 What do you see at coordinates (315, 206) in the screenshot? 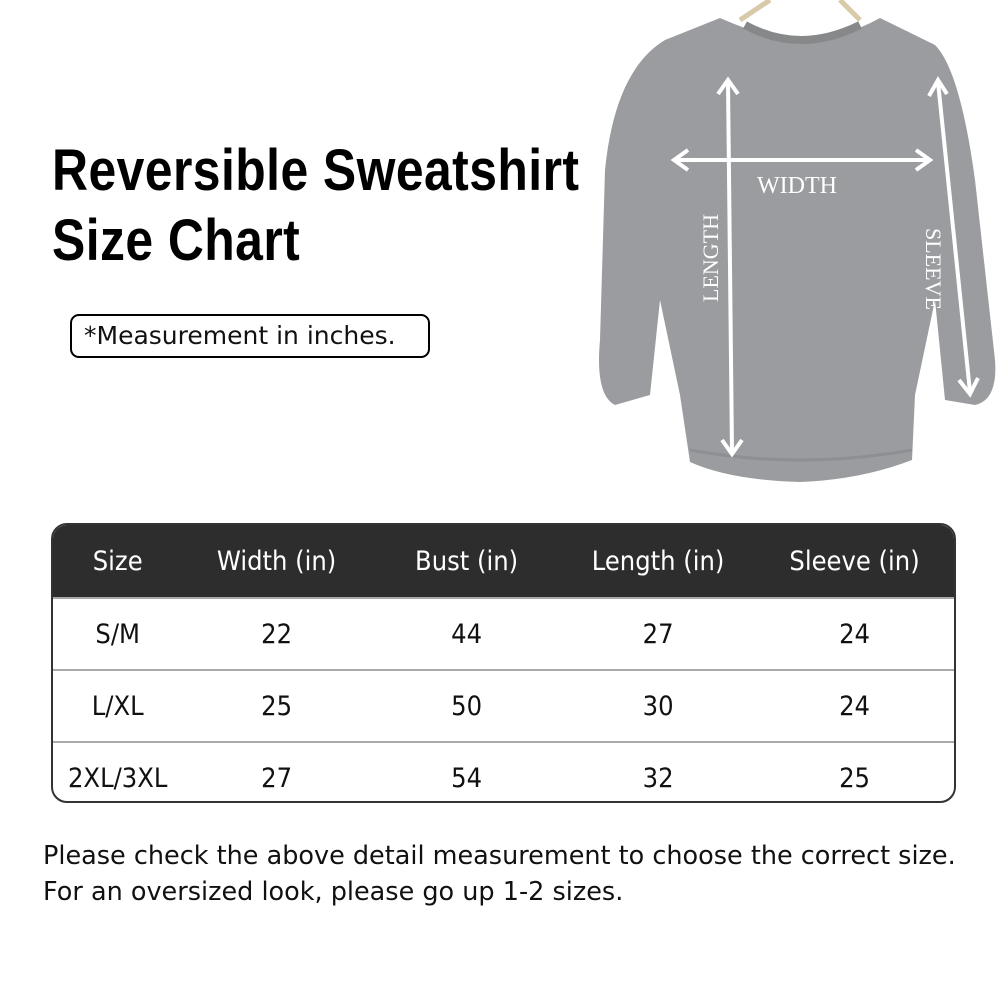
I see `page-title: Reversible Sweatshirt Size Chart` at bounding box center [315, 206].